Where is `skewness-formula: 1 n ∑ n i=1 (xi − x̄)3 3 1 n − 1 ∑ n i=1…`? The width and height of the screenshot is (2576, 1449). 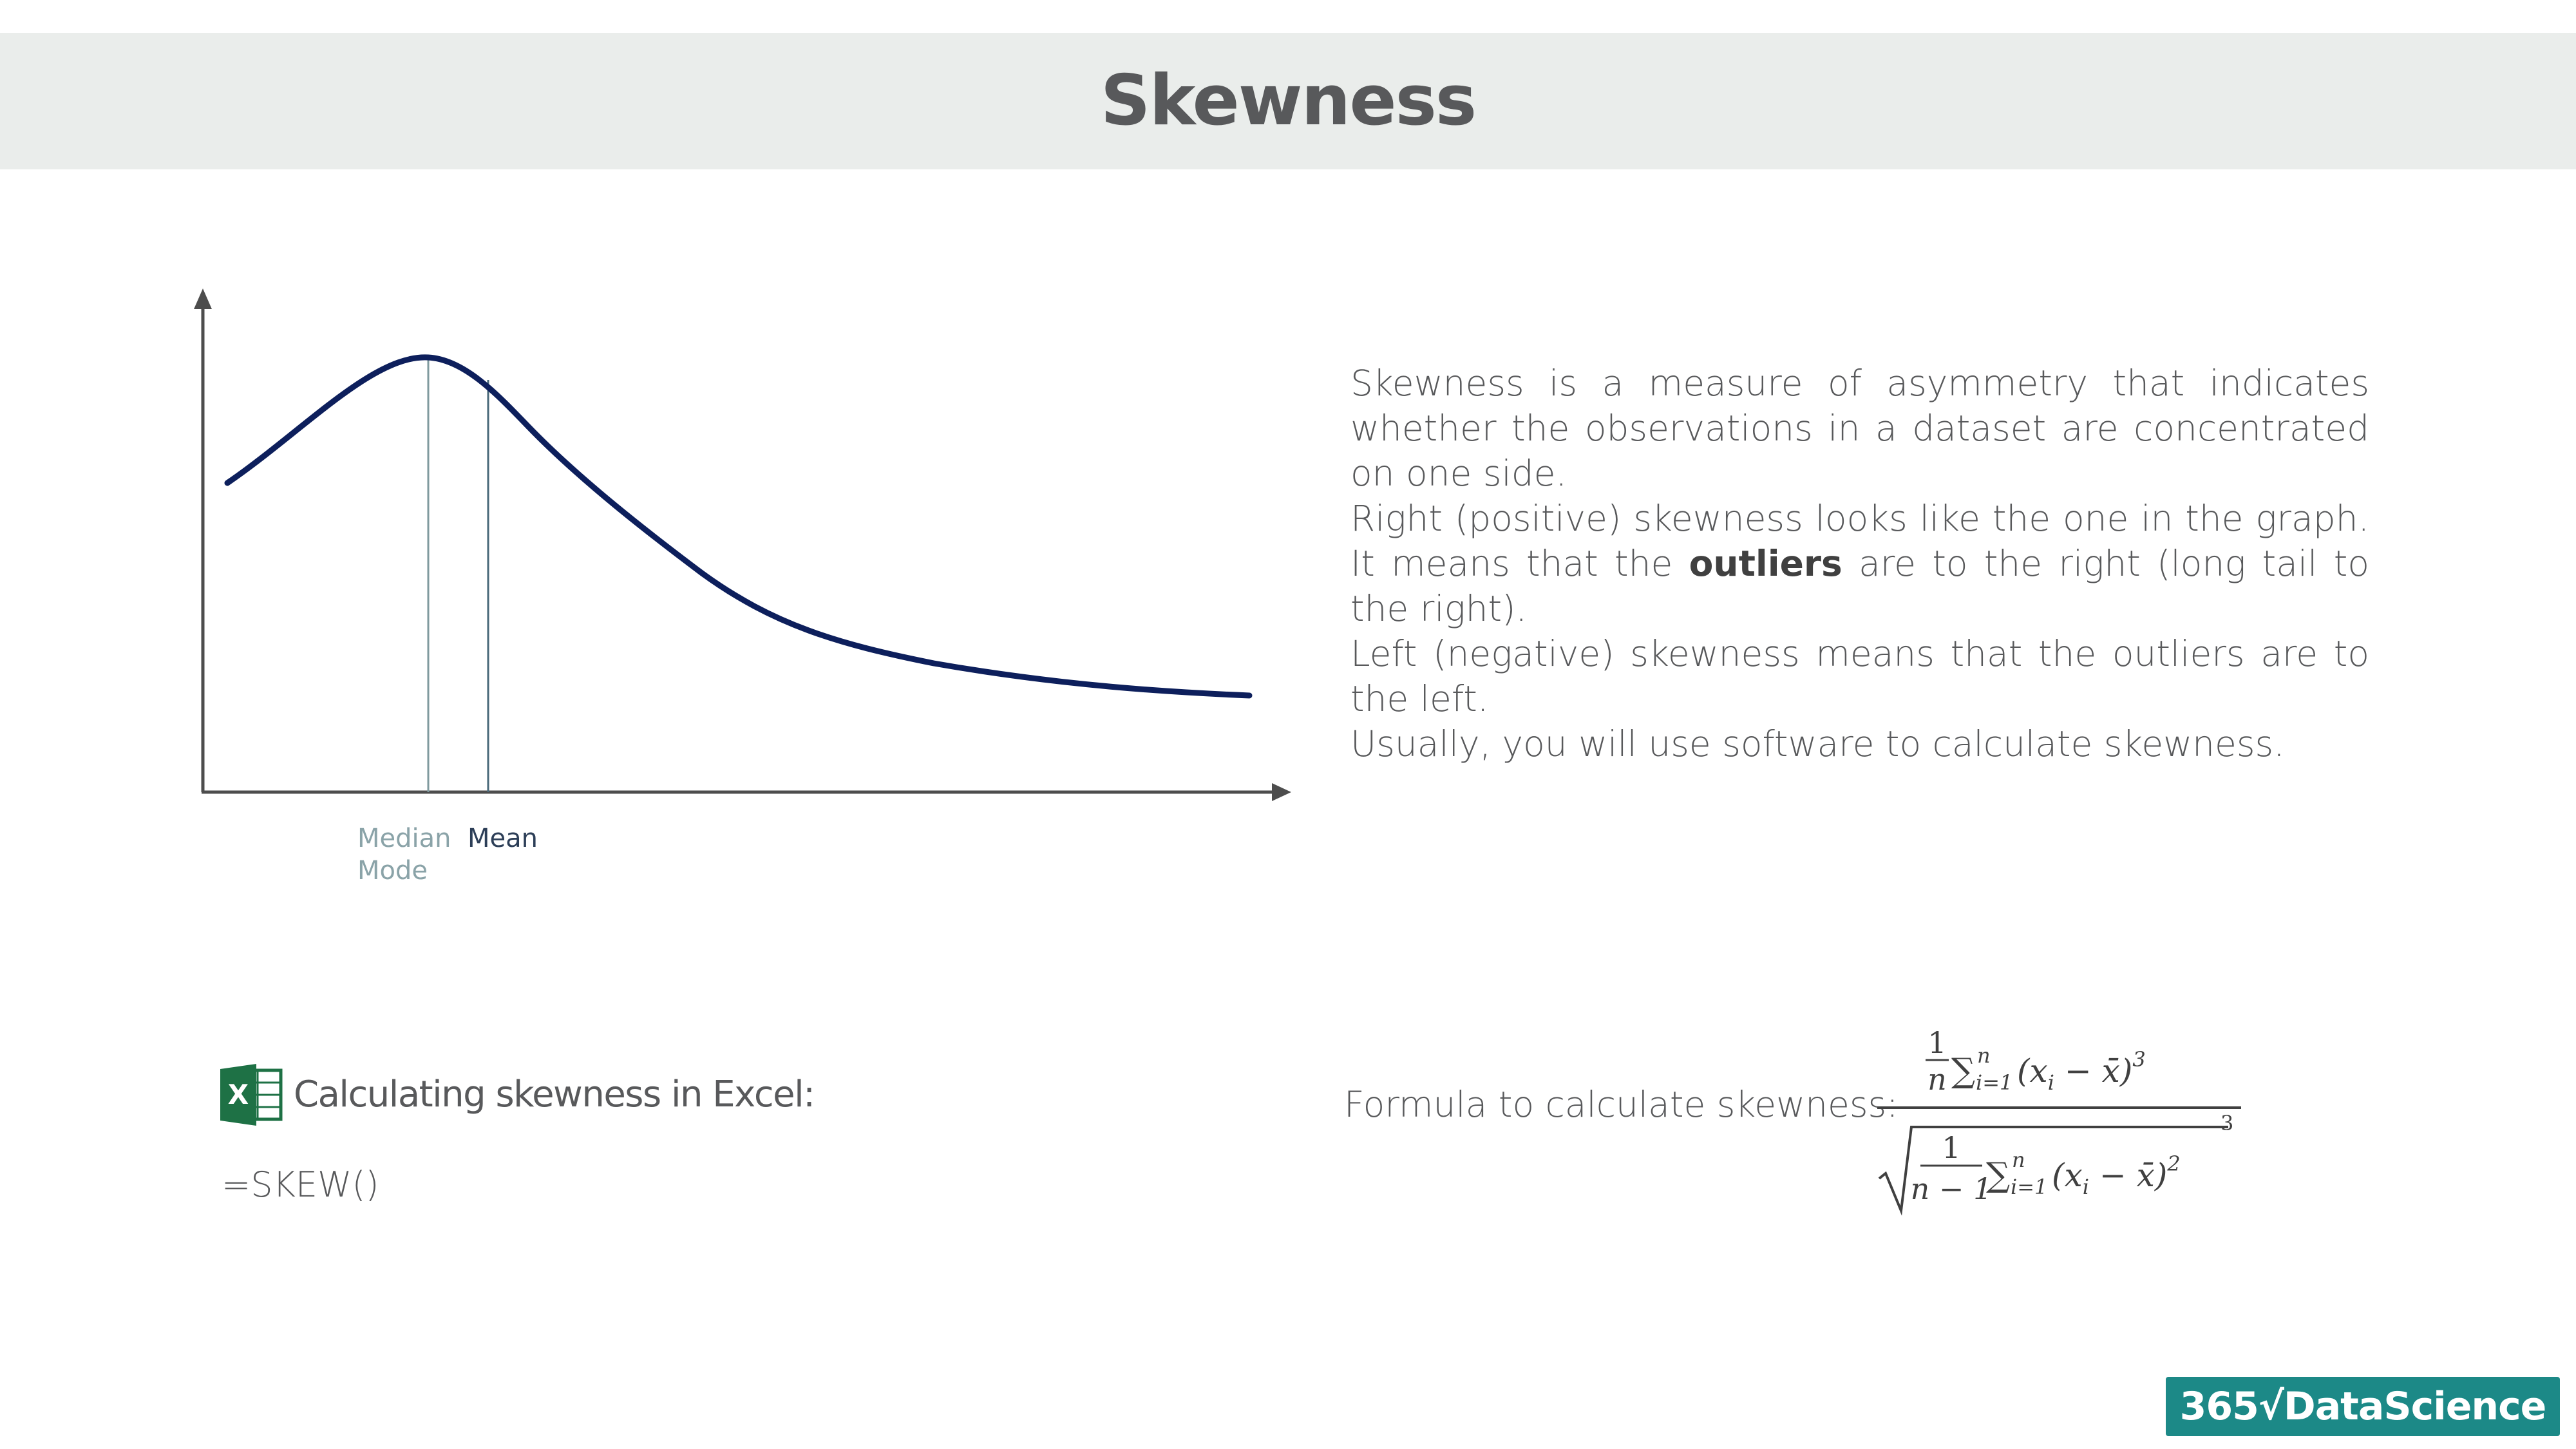 skewness-formula: 1 n ∑ n i=1 (xi − x̄)3 3 1 n − 1 ∑ n i=1… is located at coordinates (2059, 1121).